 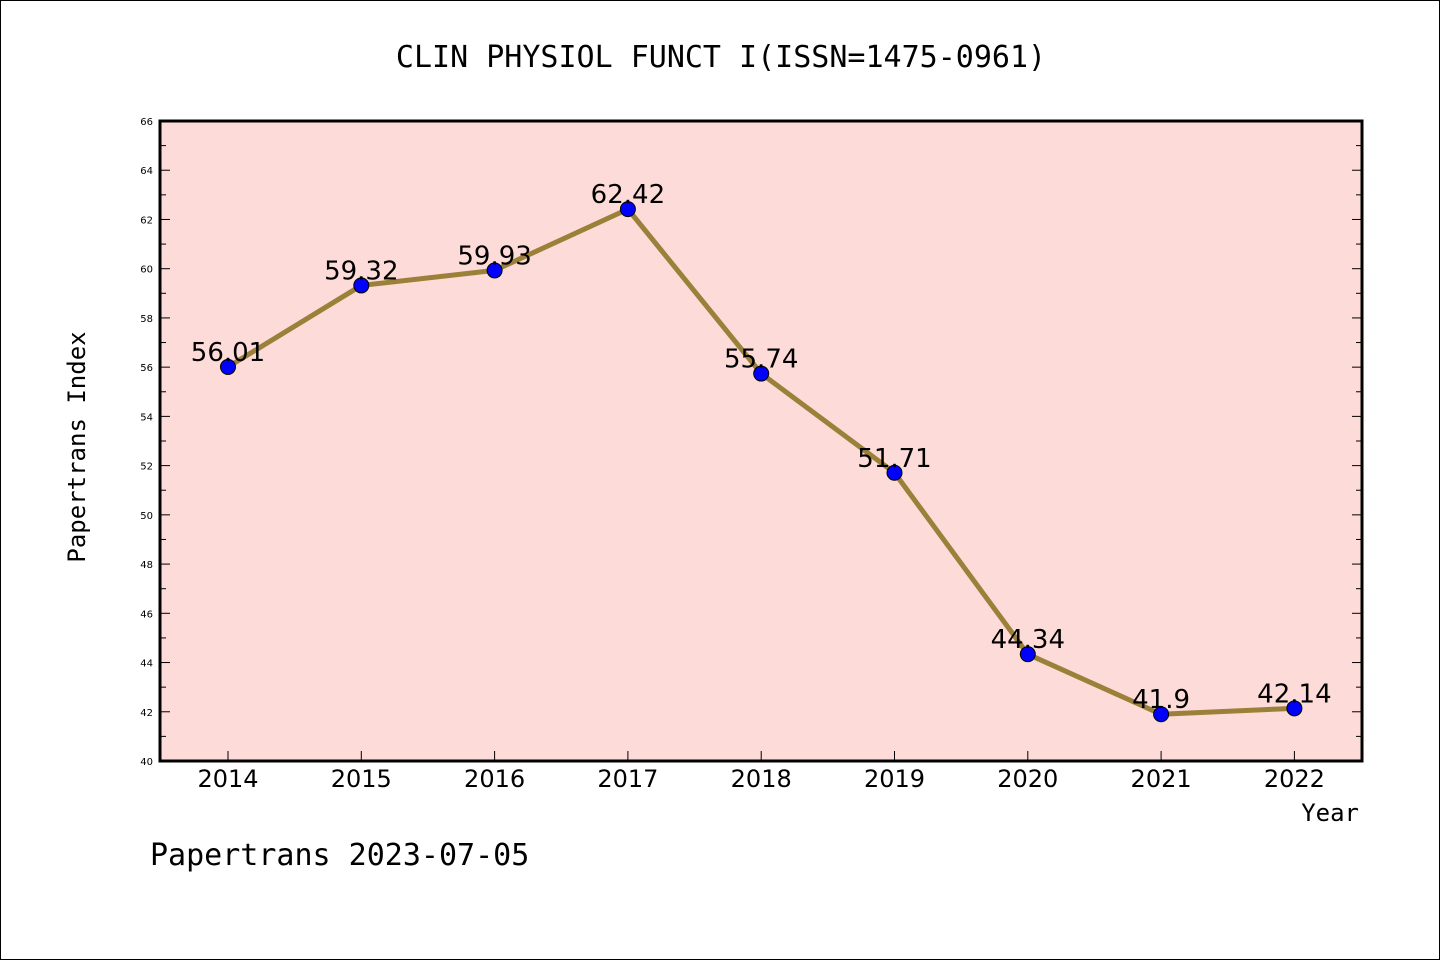 What do you see at coordinates (1161, 714) in the screenshot?
I see `data-point-2021` at bounding box center [1161, 714].